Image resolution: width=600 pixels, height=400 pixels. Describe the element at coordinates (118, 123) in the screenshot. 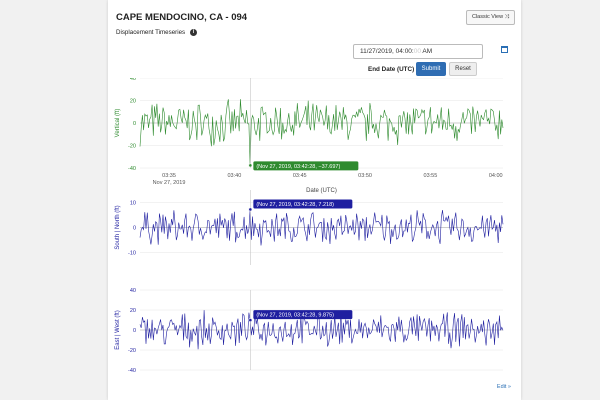

I see `y-axis-label: Vertical (ft)` at that location.